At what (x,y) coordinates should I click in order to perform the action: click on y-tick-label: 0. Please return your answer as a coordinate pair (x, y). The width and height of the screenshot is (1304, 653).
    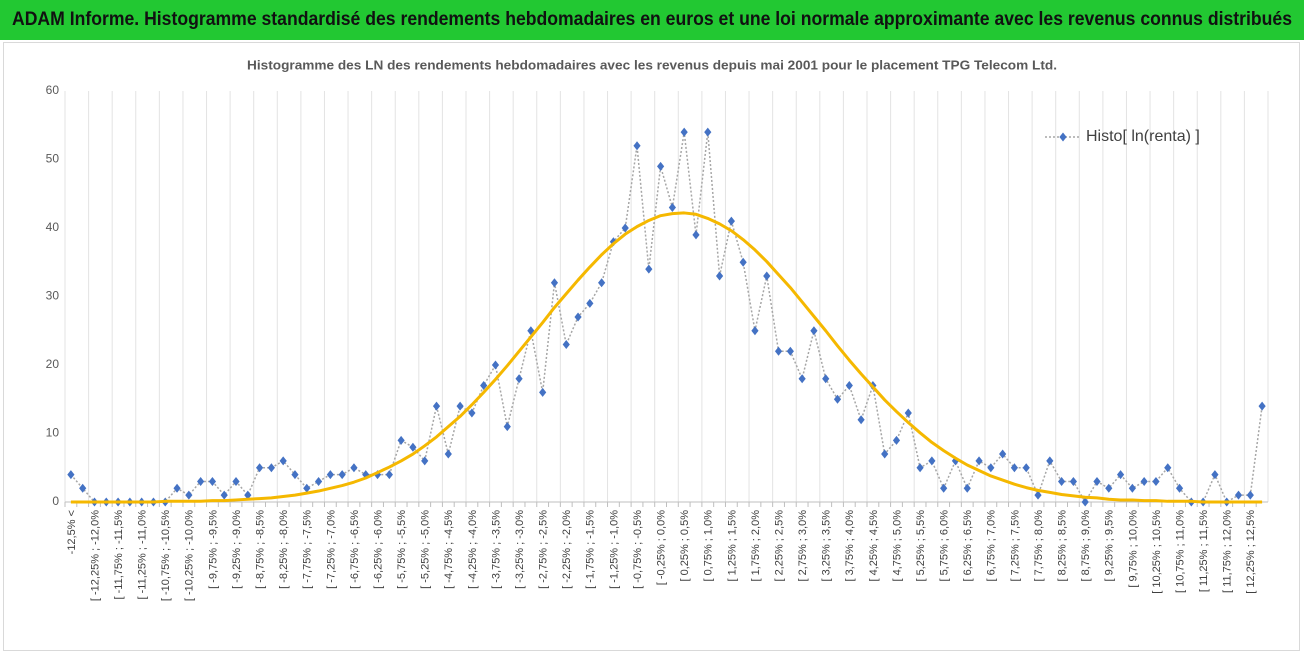
    Looking at the image, I should click on (55, 501).